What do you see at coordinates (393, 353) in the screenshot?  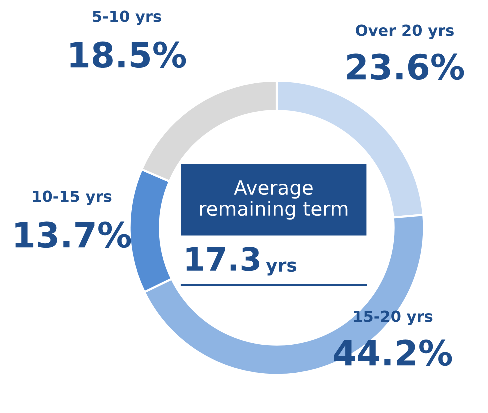 I see `data-label: 44.2%` at bounding box center [393, 353].